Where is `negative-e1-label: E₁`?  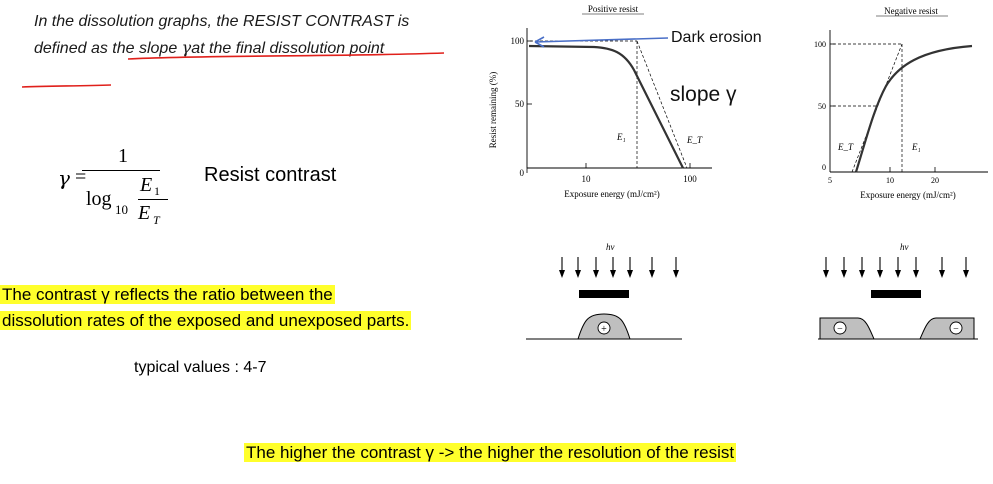
negative-e1-label: E₁ is located at coordinates (916, 147).